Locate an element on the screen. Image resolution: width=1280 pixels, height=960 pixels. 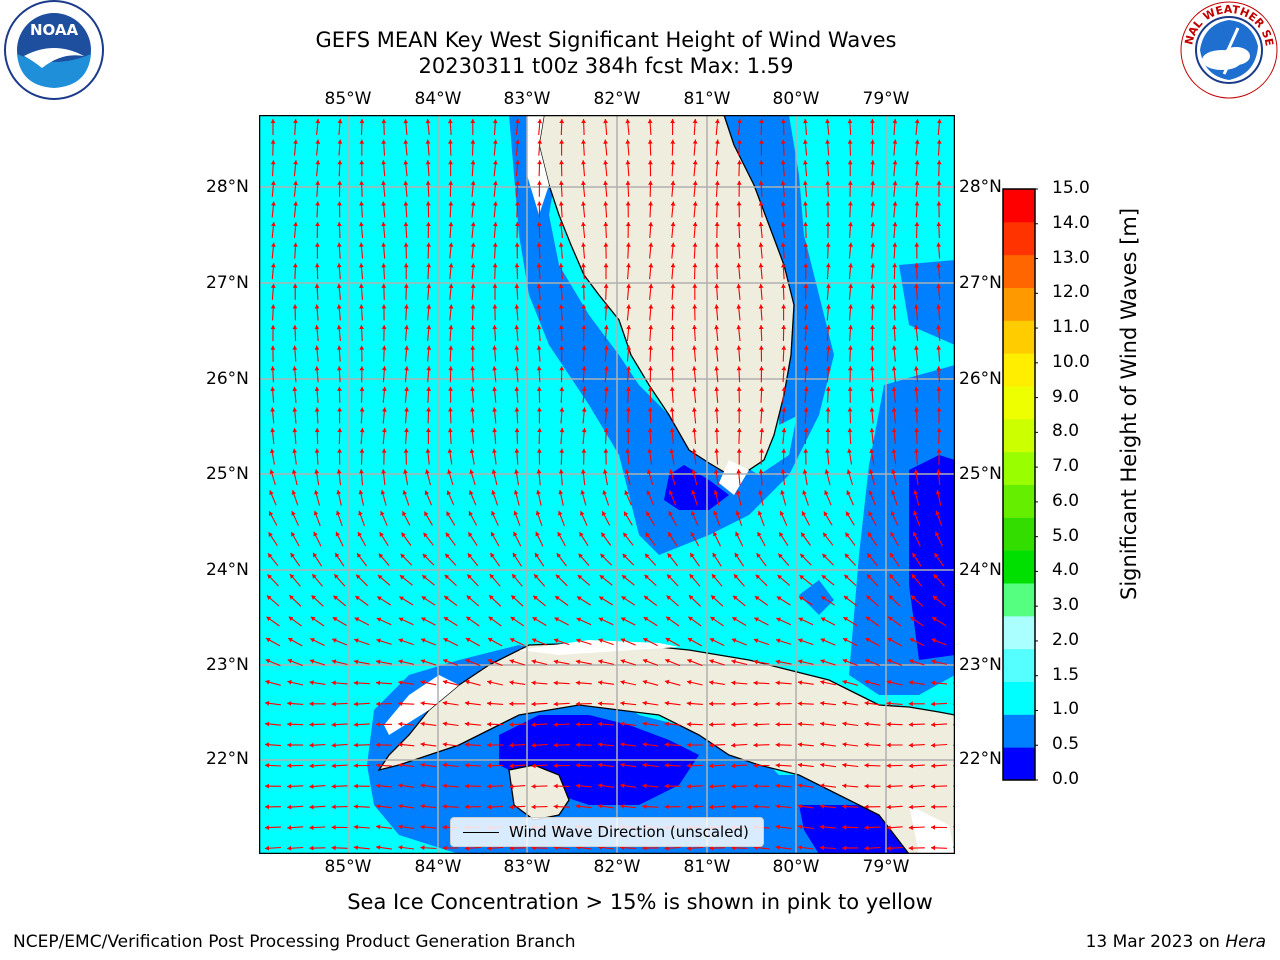
lat-label-right: 22°N is located at coordinates (980, 759).